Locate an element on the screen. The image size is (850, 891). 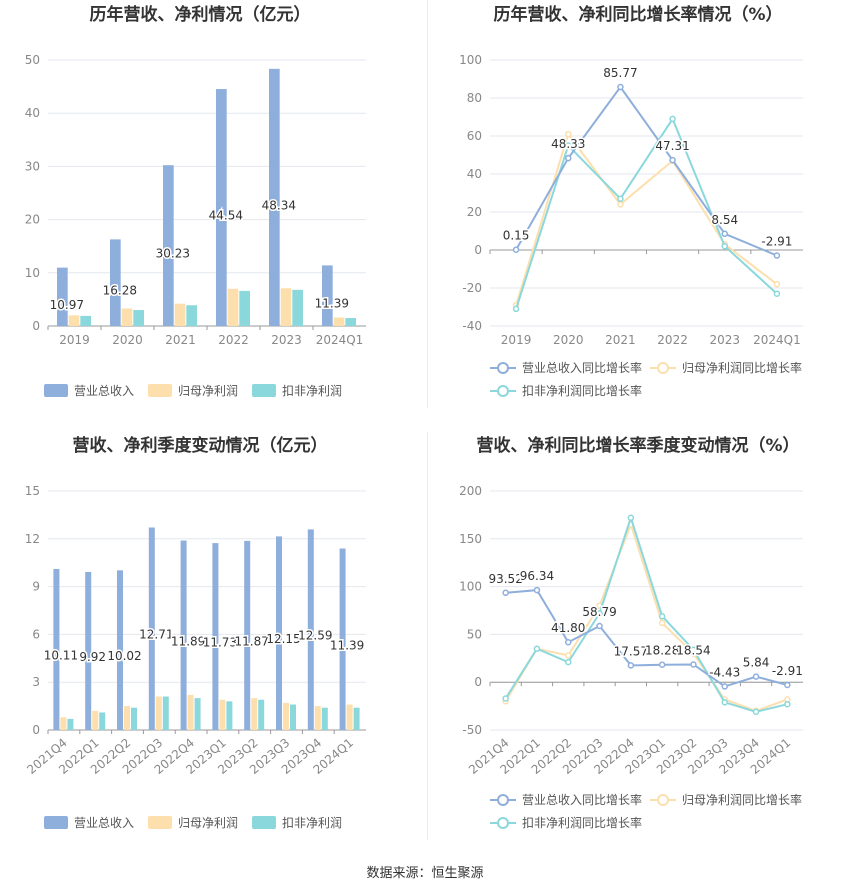
point-value-label: 47.31 is located at coordinates (672, 146).